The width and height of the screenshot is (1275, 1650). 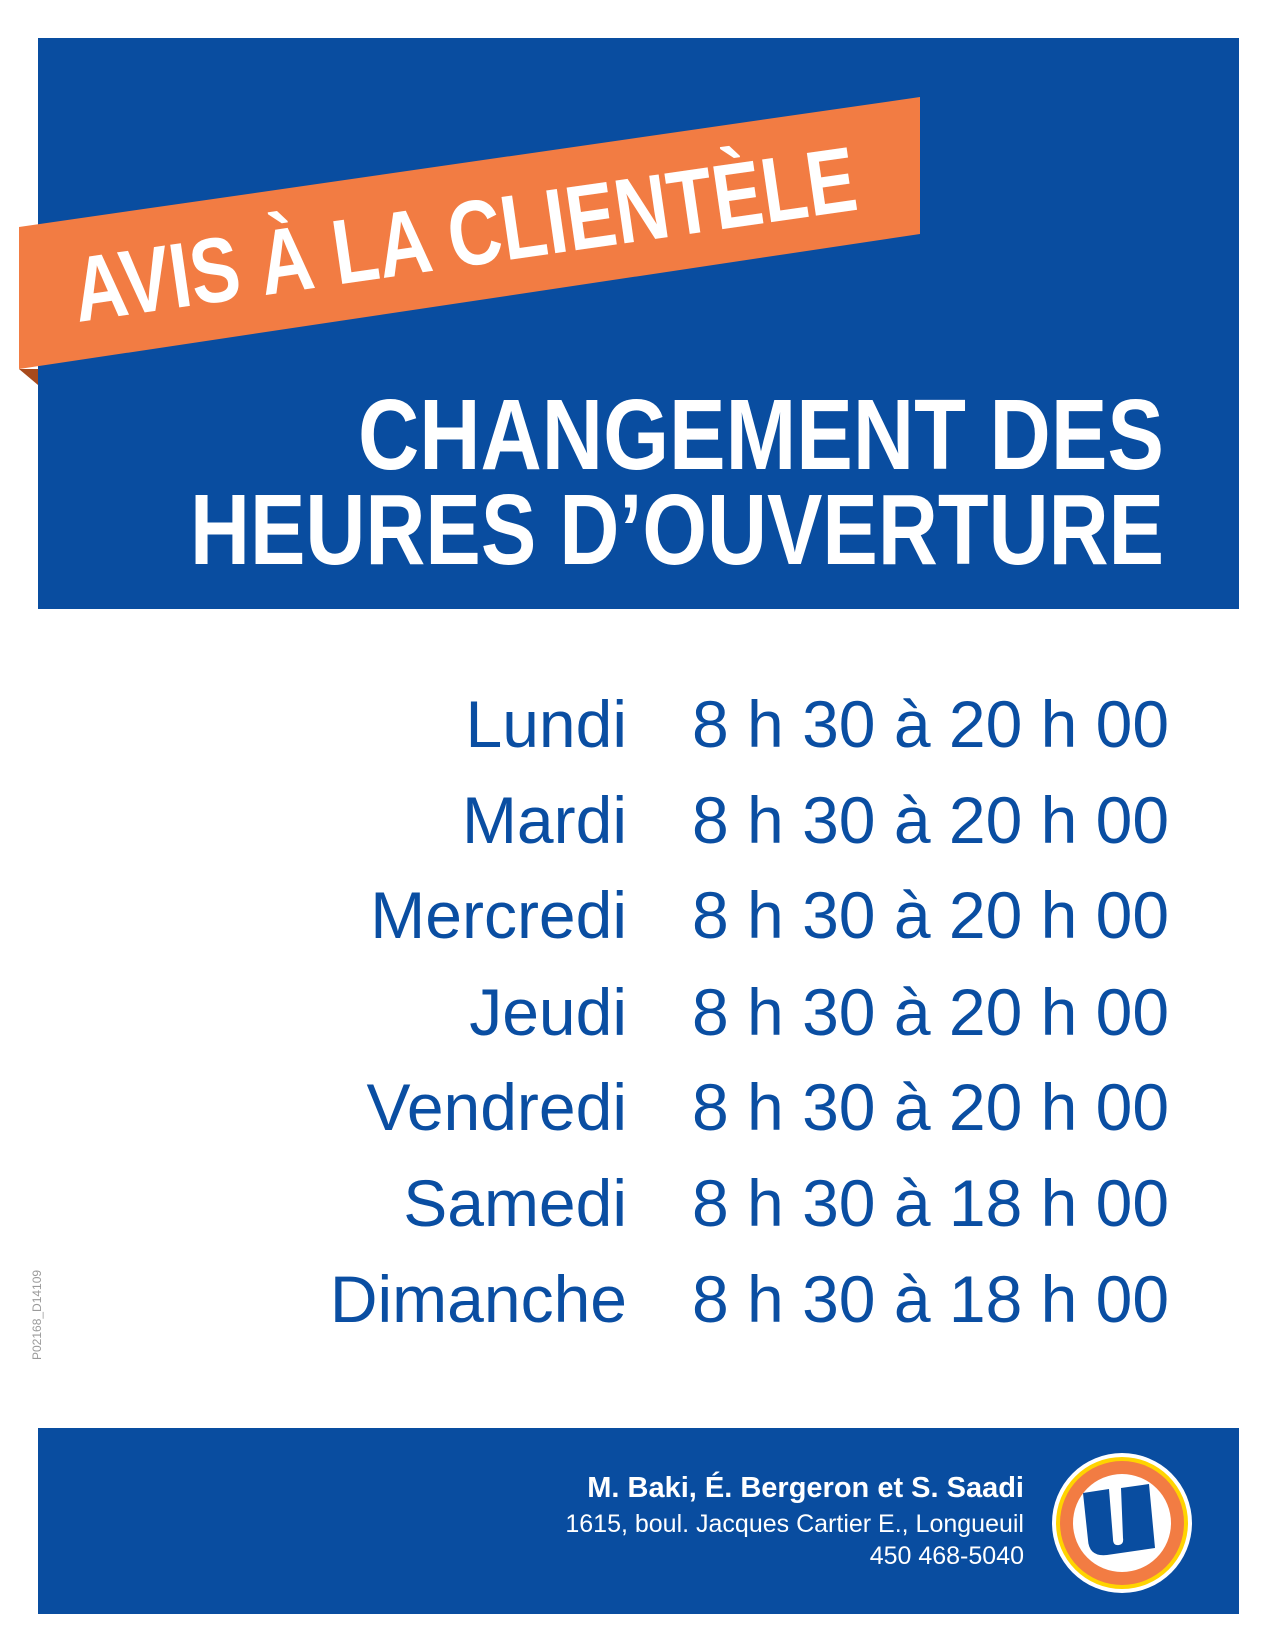 I want to click on schedule-row: Mardi 8 h 30 à 20 h 00, so click(x=637, y=820).